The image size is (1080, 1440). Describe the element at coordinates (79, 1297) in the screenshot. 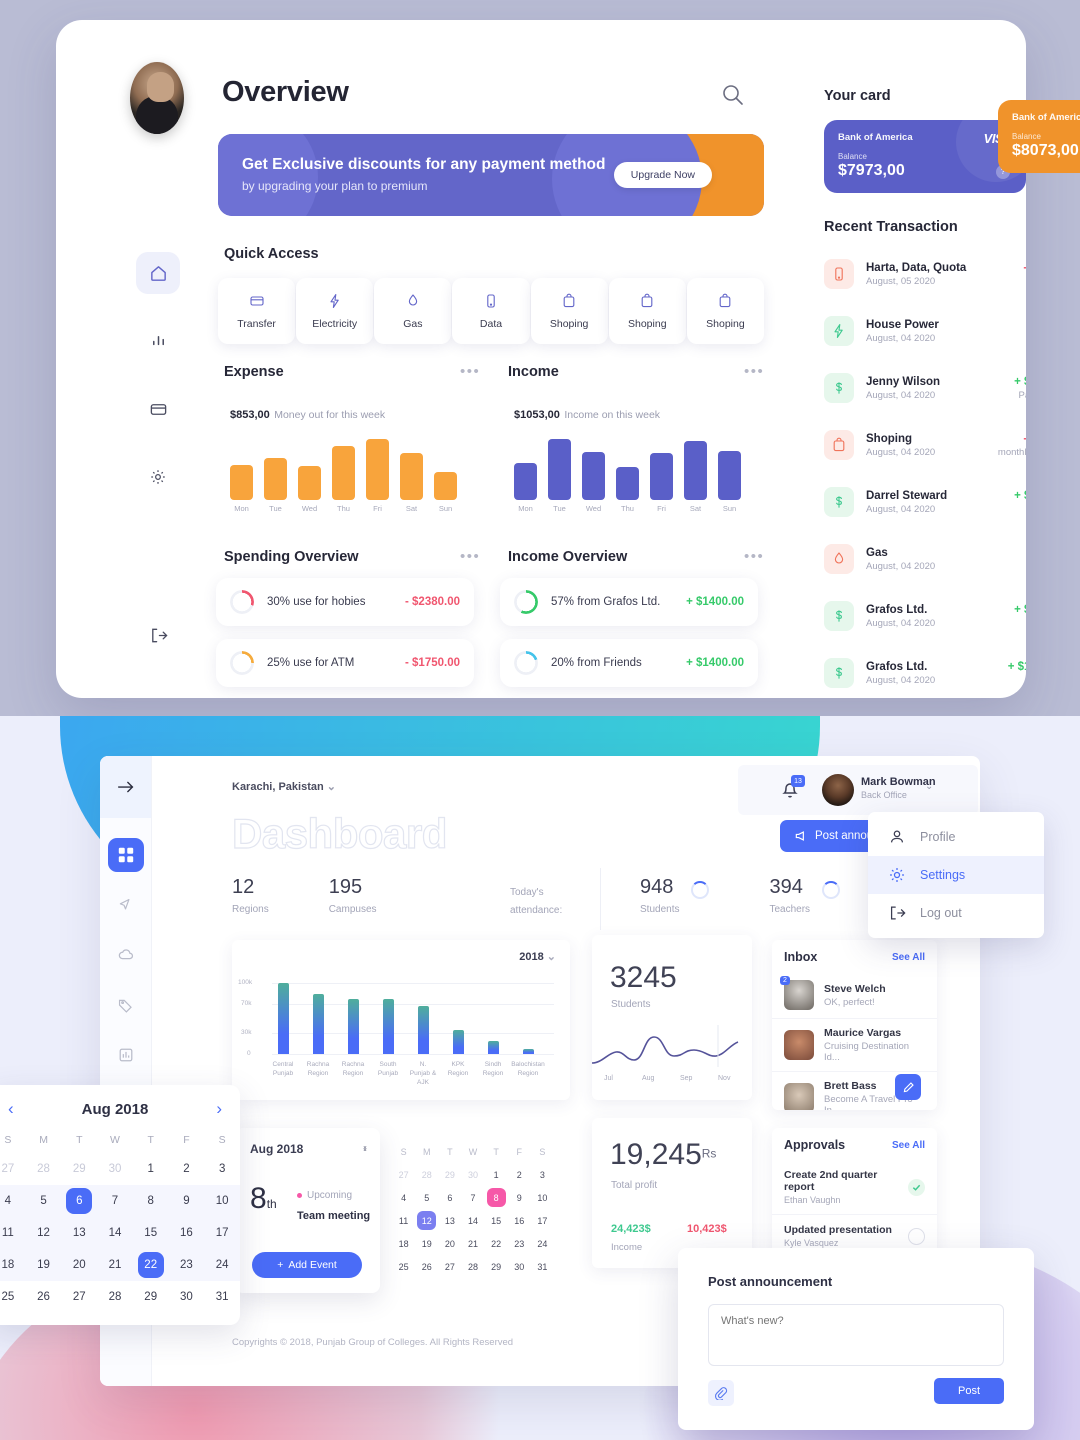

I see `calendar-day: 27` at that location.